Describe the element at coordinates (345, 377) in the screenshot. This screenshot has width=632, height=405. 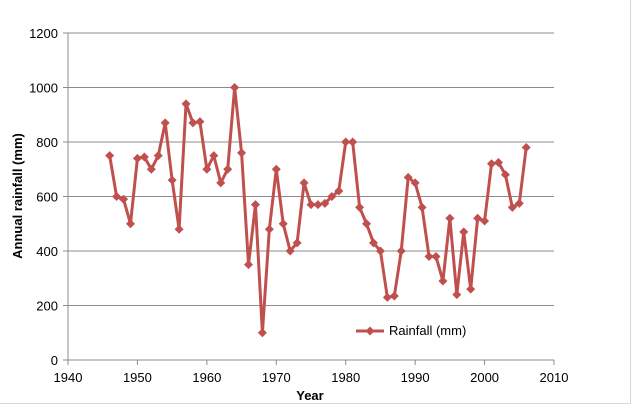
I see `x-tick-label: 1980` at that location.